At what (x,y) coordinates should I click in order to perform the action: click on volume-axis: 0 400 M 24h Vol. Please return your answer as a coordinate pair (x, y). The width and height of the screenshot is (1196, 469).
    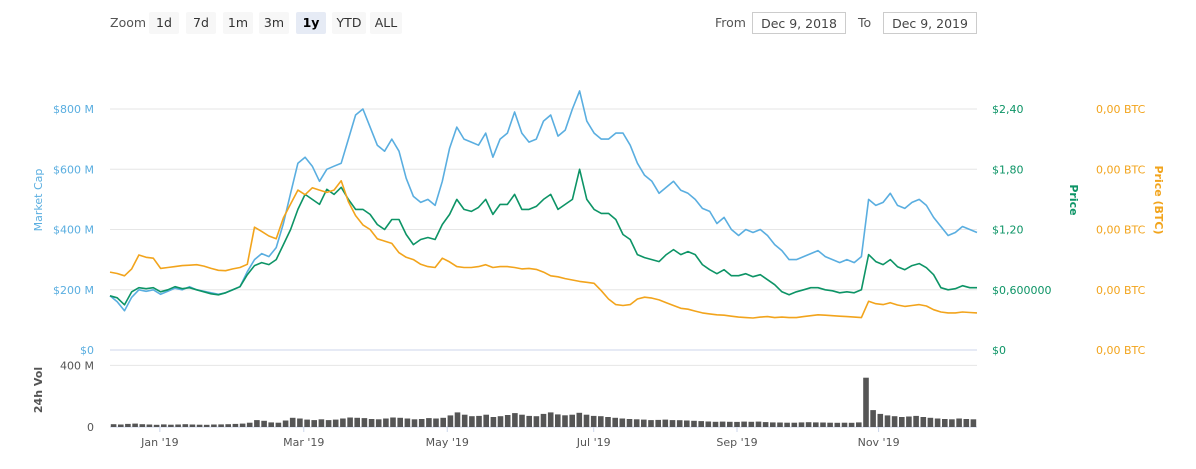
    Looking at the image, I should click on (504, 391).